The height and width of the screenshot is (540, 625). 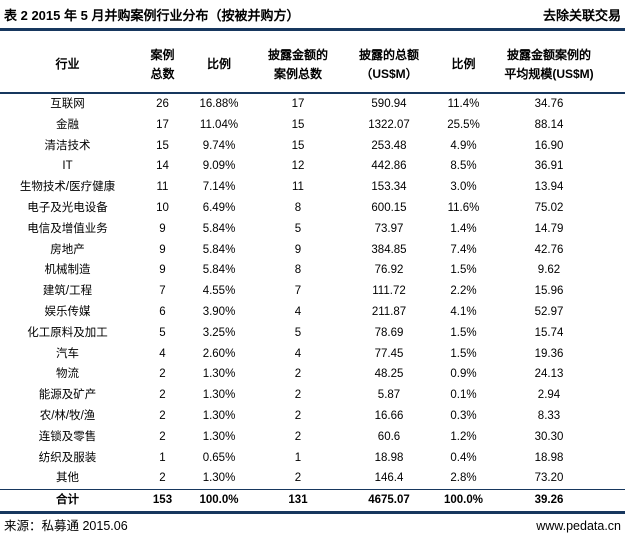 I want to click on industry-cell: 纺织及服装, so click(x=67, y=457).